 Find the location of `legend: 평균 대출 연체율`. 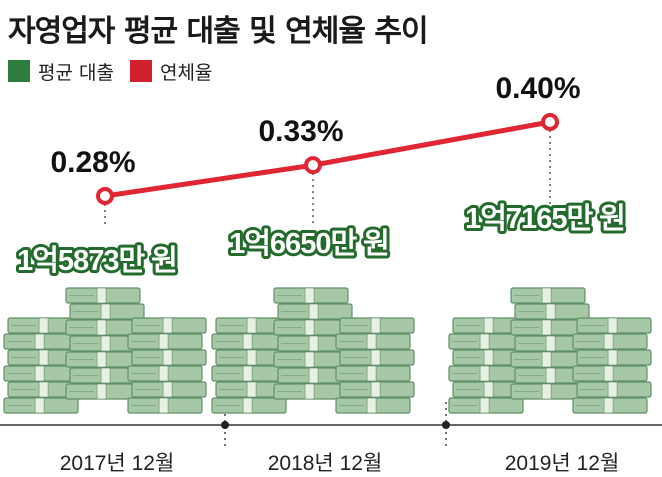

legend: 평균 대출 연체율 is located at coordinates (110, 71).